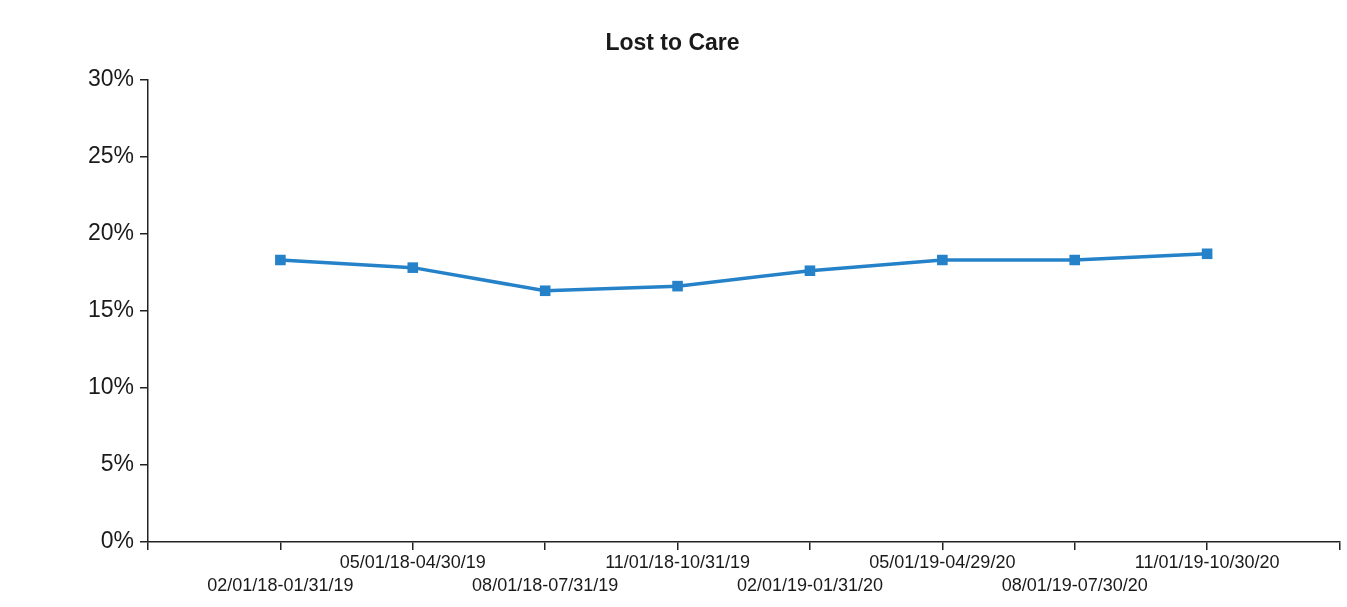 This screenshot has width=1347, height=607. I want to click on y-tick-label: 0%, so click(117, 540).